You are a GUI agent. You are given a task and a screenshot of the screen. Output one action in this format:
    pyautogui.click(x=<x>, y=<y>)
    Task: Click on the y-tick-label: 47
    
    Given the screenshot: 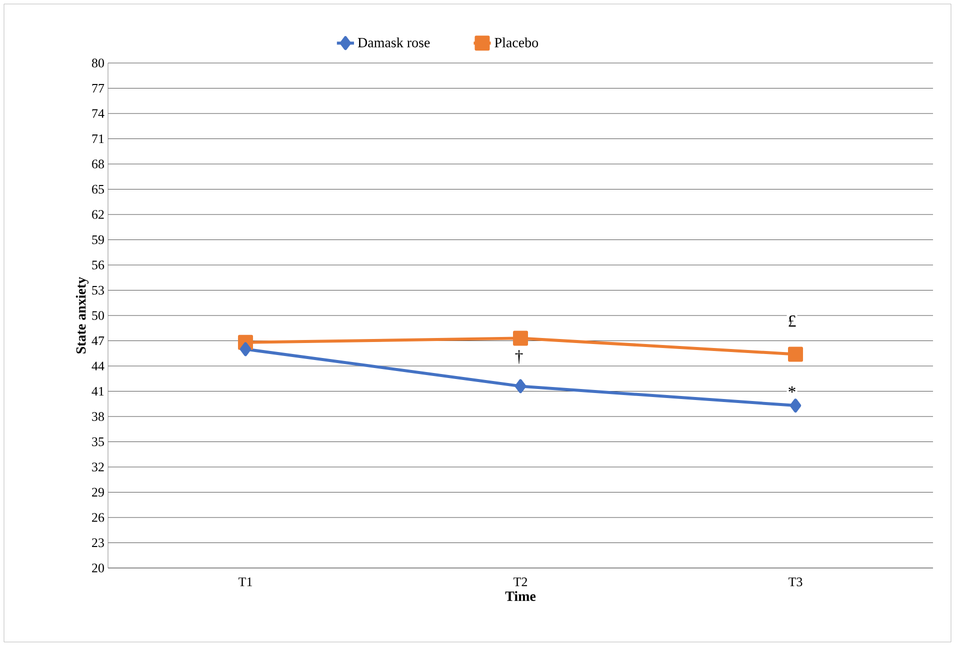 What is the action you would take?
    pyautogui.click(x=98, y=341)
    